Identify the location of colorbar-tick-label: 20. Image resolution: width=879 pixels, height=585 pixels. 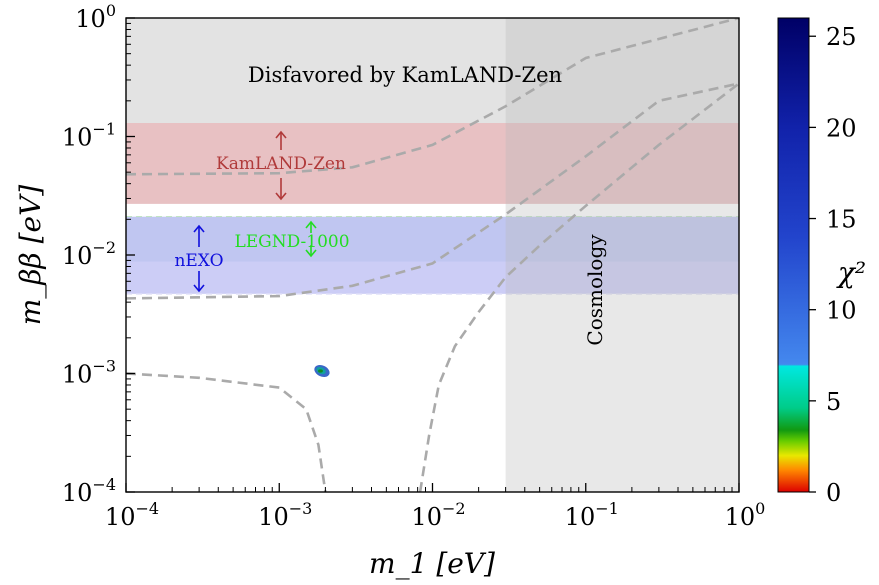
(841, 128).